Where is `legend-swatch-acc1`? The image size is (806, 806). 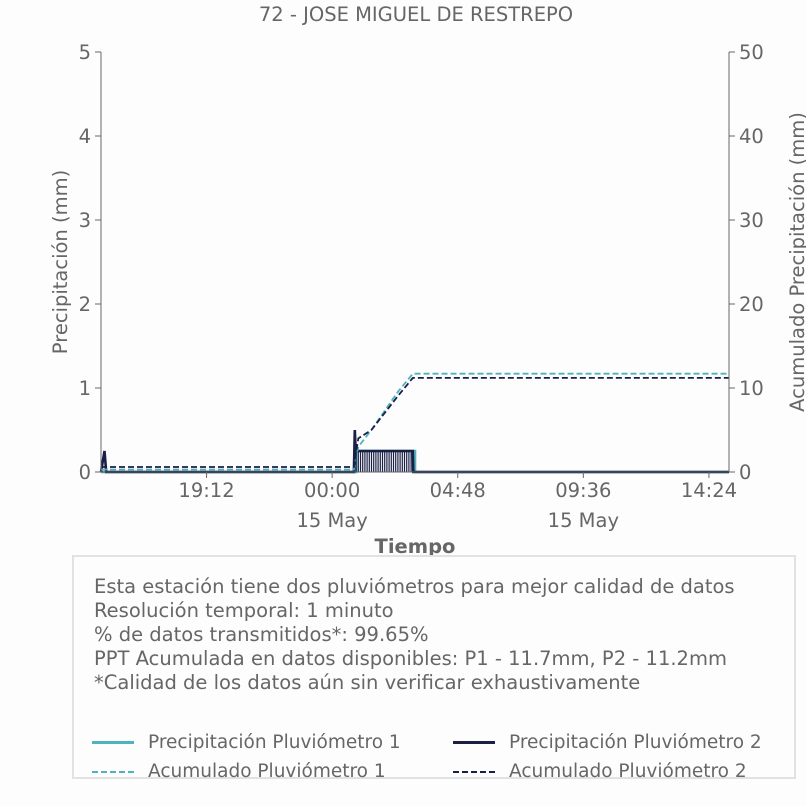
legend-swatch-acc1 is located at coordinates (113, 771).